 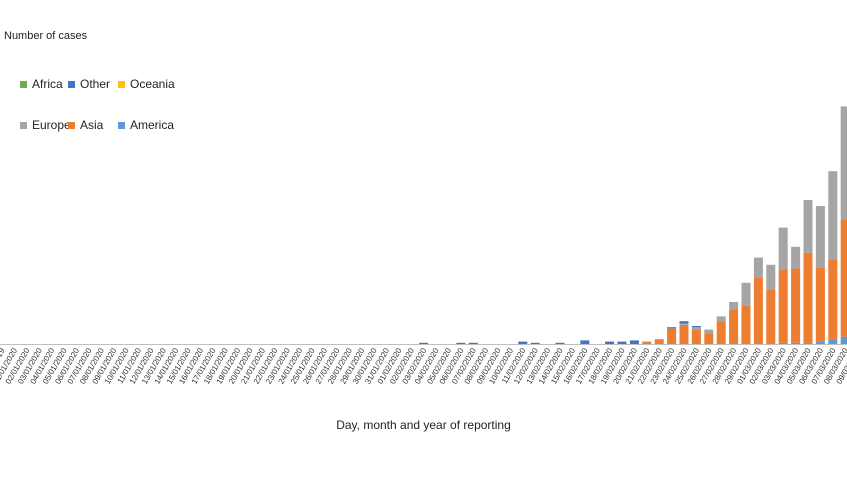 What do you see at coordinates (423, 425) in the screenshot?
I see `x-axis-label: Day, month and year of reporting` at bounding box center [423, 425].